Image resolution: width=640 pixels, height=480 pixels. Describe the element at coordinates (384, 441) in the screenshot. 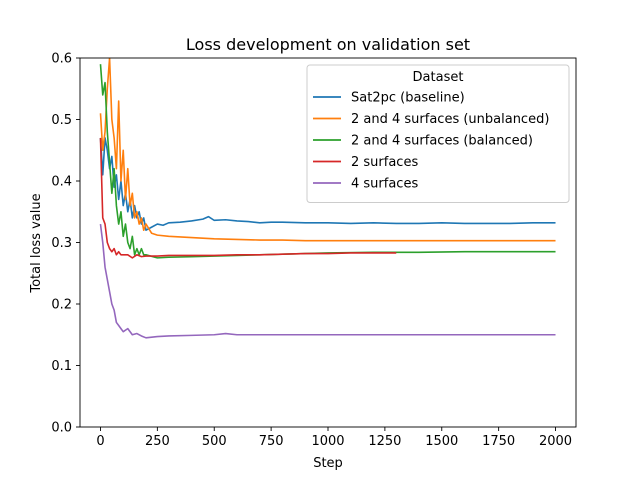

I see `x-tick-label: 1250` at that location.